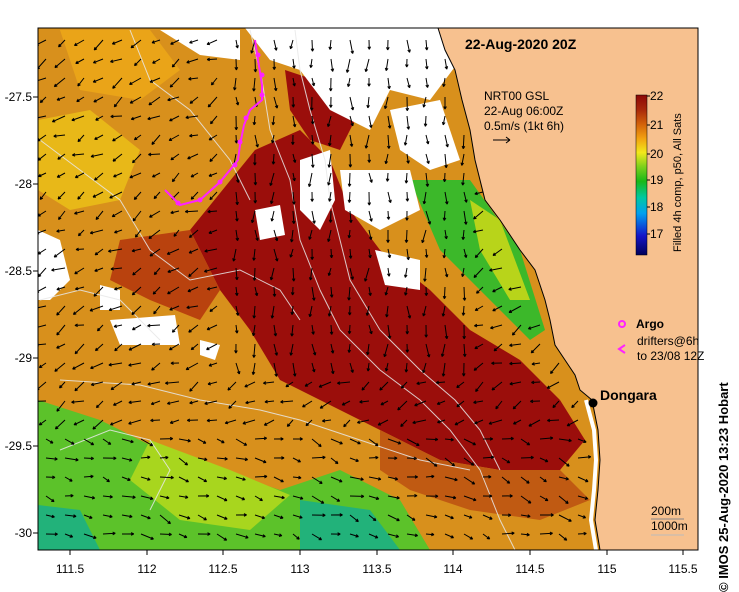  What do you see at coordinates (723, 487) in the screenshot?
I see `credit-text: © IMOS 25-Aug-2020 13:23 Hobart` at bounding box center [723, 487].